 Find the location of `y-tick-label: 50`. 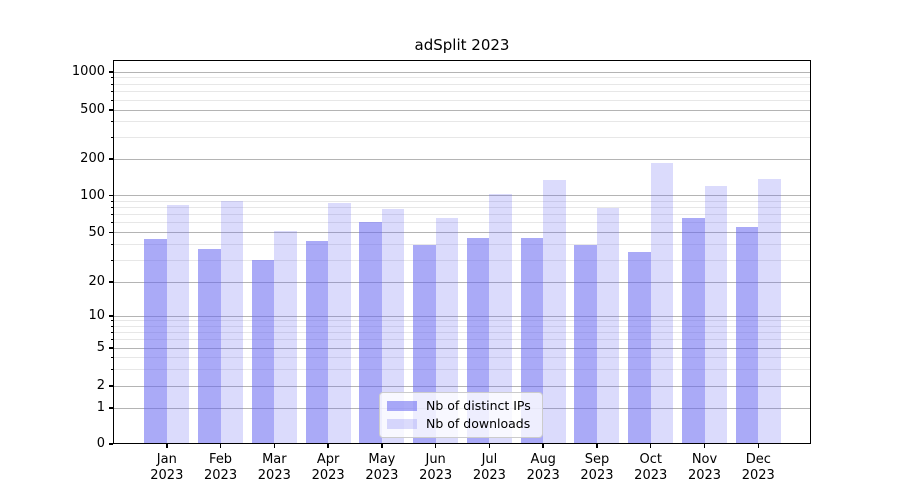

y-tick-label: 50 is located at coordinates (96, 232).